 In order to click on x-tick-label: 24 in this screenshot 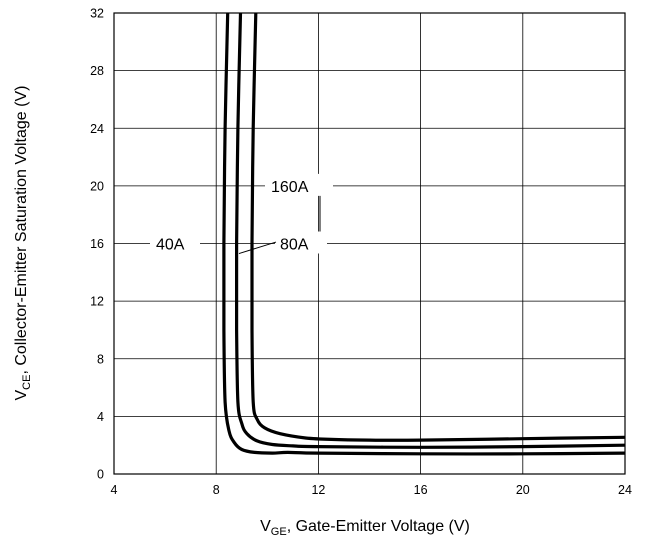, I will do `click(625, 490)`.